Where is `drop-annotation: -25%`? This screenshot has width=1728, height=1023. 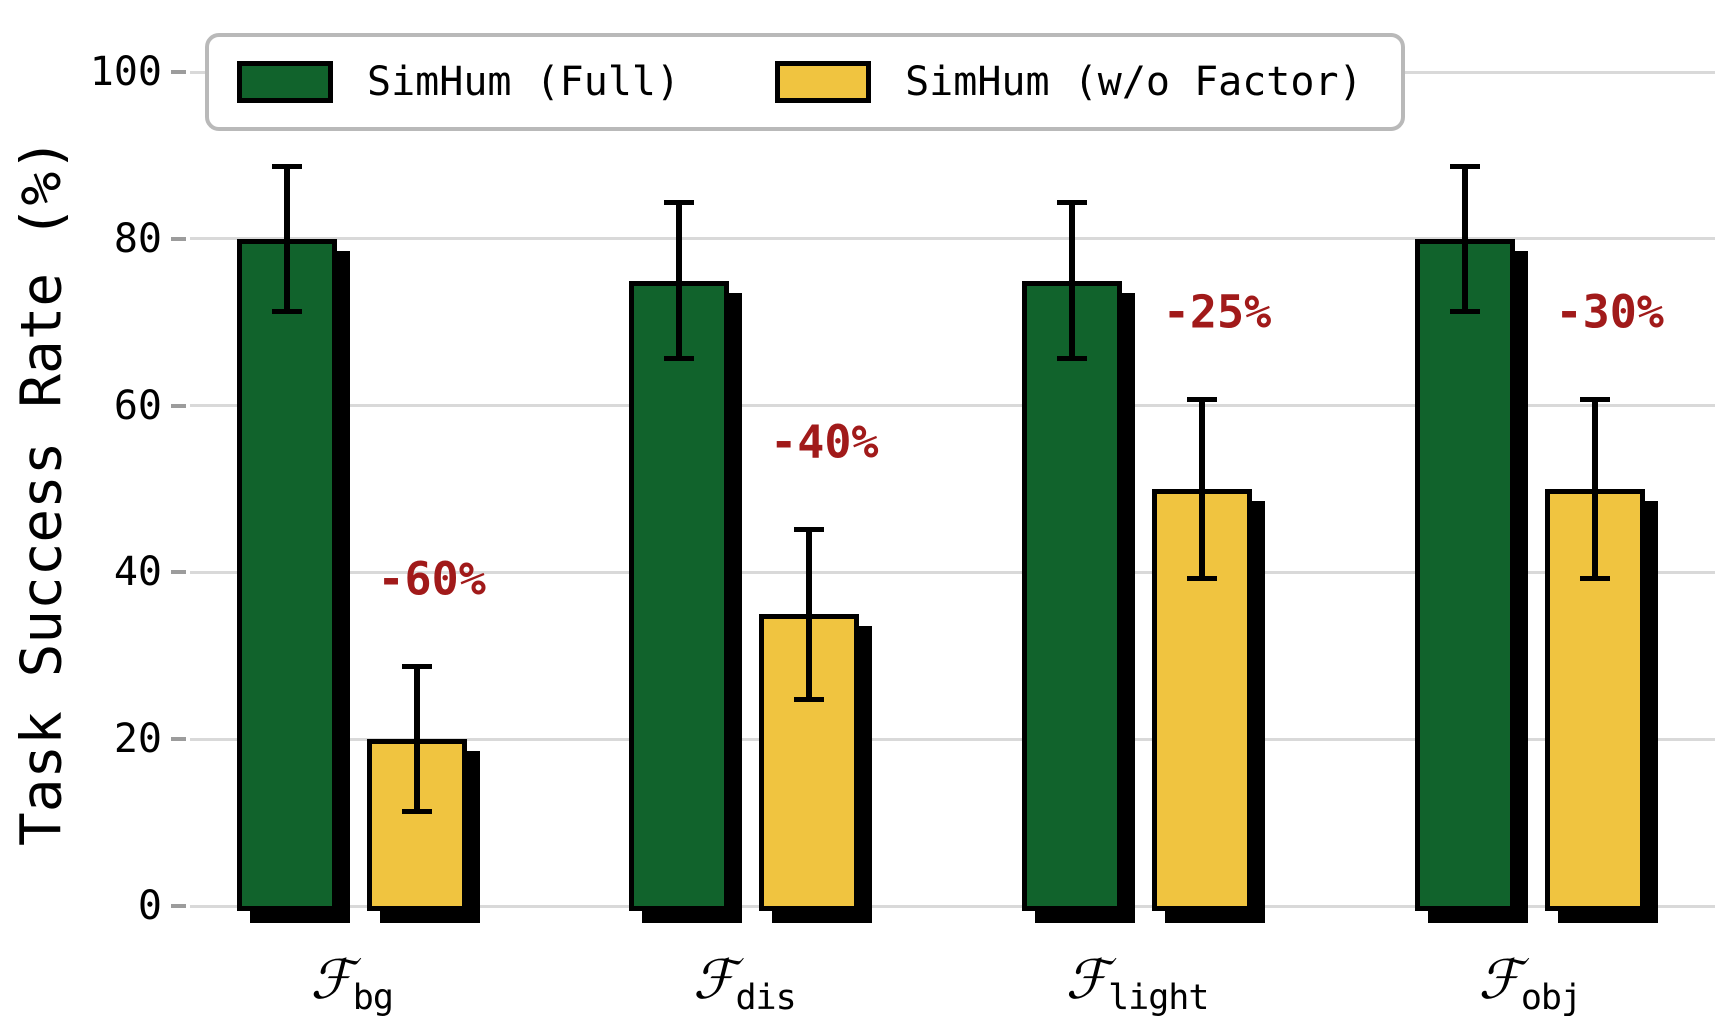
drop-annotation: -25% is located at coordinates (1217, 312).